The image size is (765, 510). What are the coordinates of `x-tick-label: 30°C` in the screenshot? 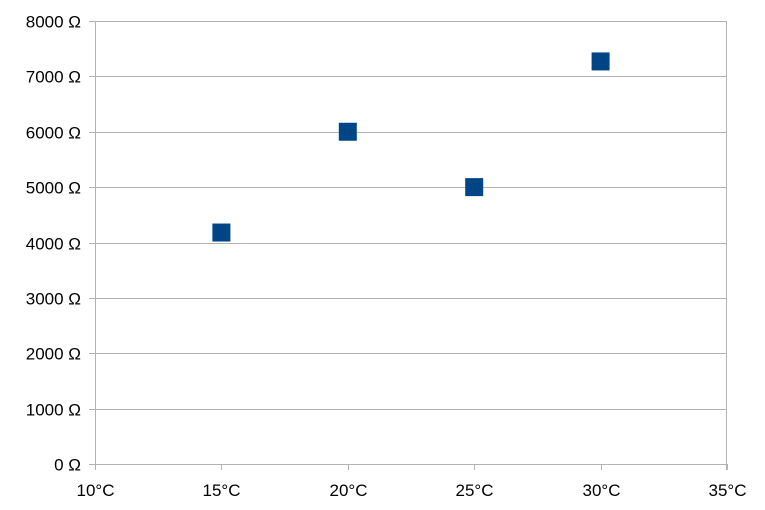 It's located at (602, 490).